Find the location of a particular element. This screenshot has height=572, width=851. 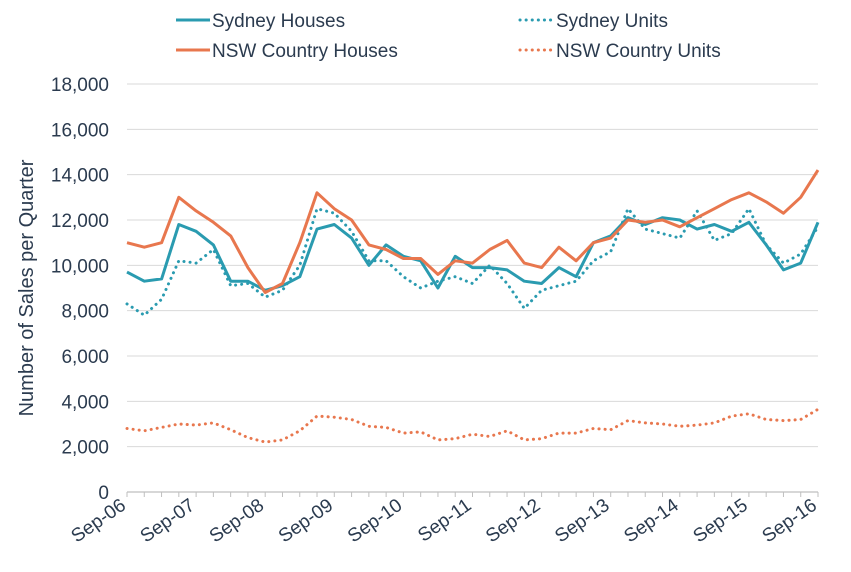

x-tick-label: Sep-07 is located at coordinates (168, 521).